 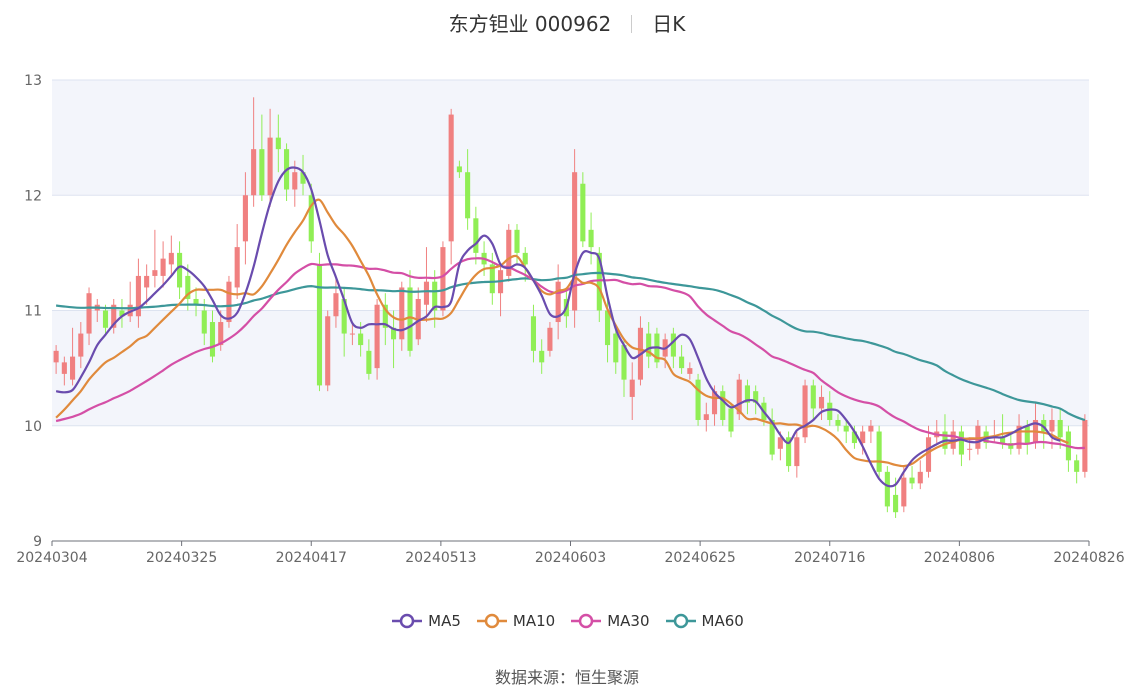 What do you see at coordinates (425, 621) in the screenshot?
I see `legend-item-ma5: MA5` at bounding box center [425, 621].